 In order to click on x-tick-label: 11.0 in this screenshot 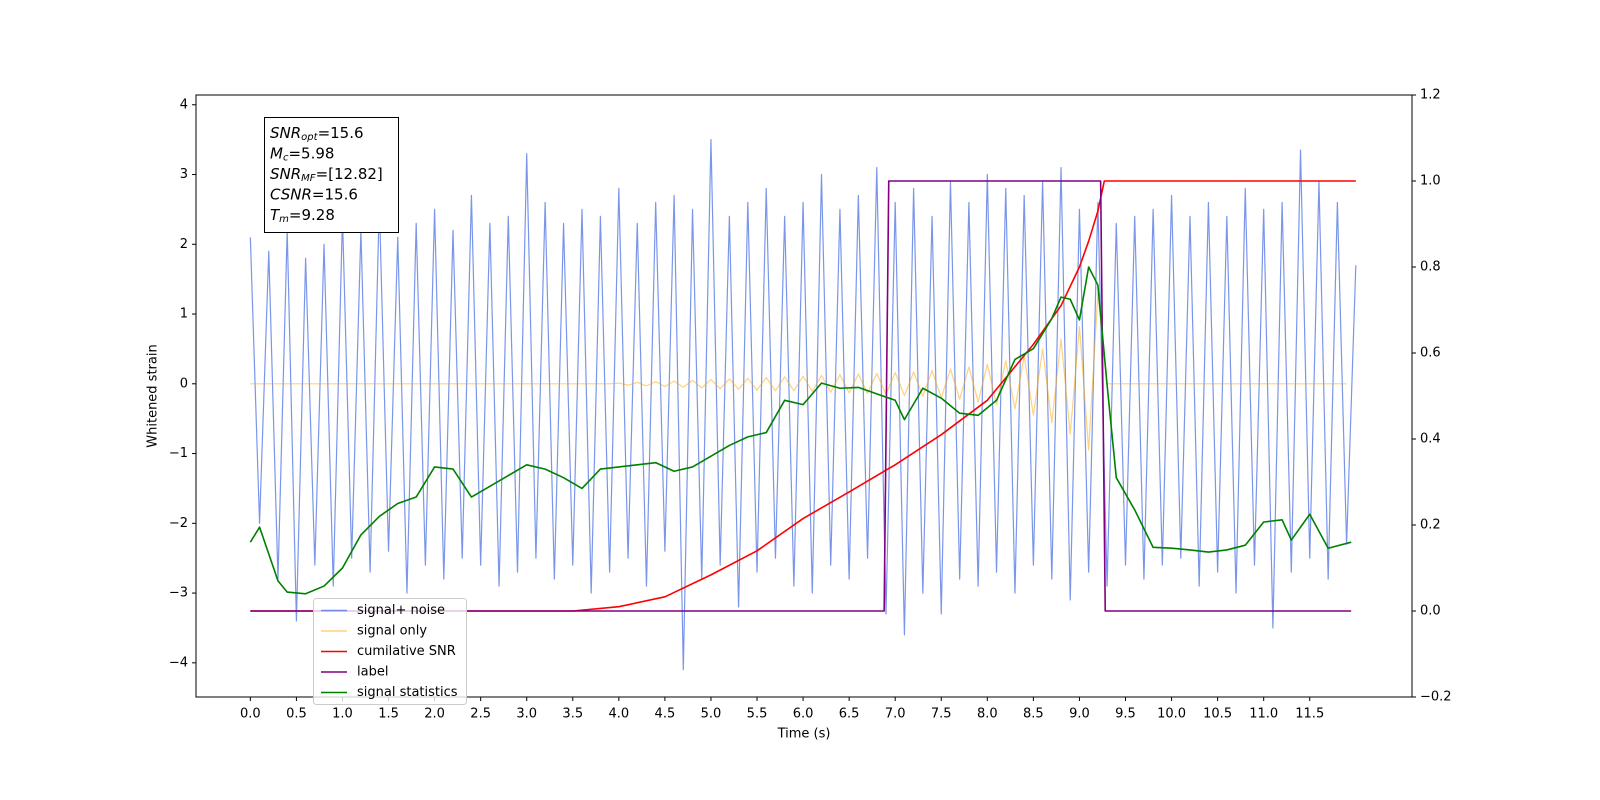, I will do `click(1263, 714)`.